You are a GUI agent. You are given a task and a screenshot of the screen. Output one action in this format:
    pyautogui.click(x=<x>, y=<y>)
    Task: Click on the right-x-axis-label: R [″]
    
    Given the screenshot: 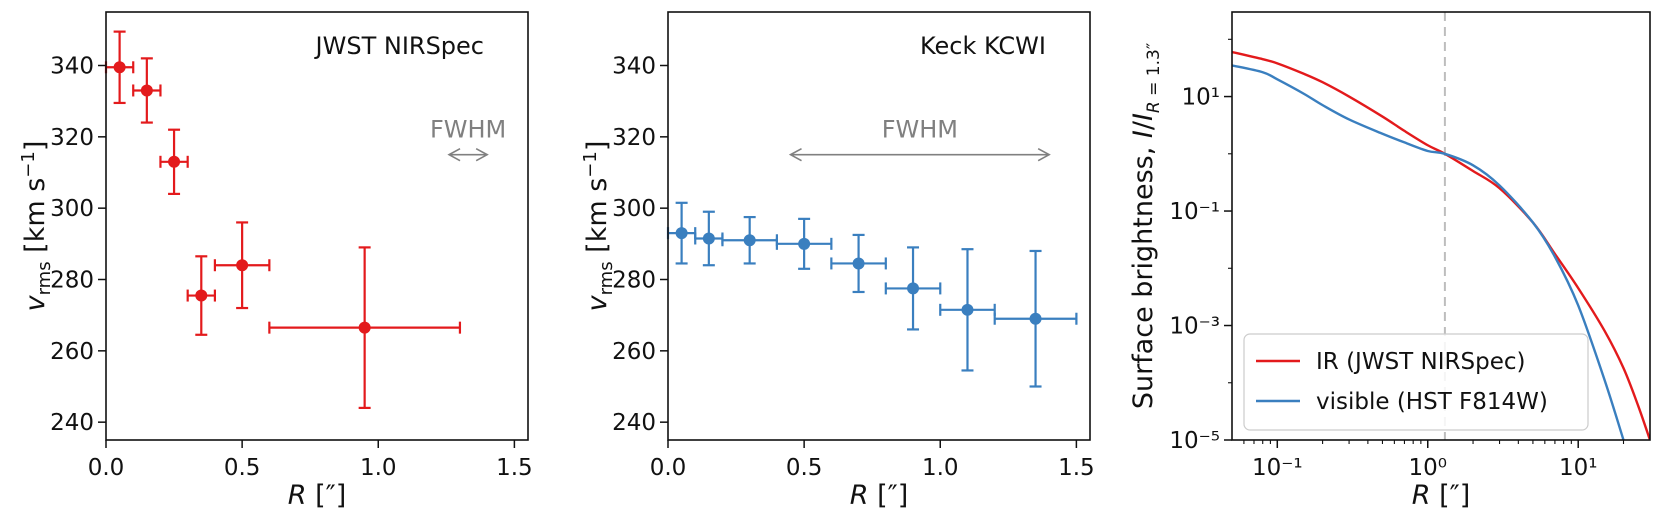 What is the action you would take?
    pyautogui.click(x=1441, y=495)
    